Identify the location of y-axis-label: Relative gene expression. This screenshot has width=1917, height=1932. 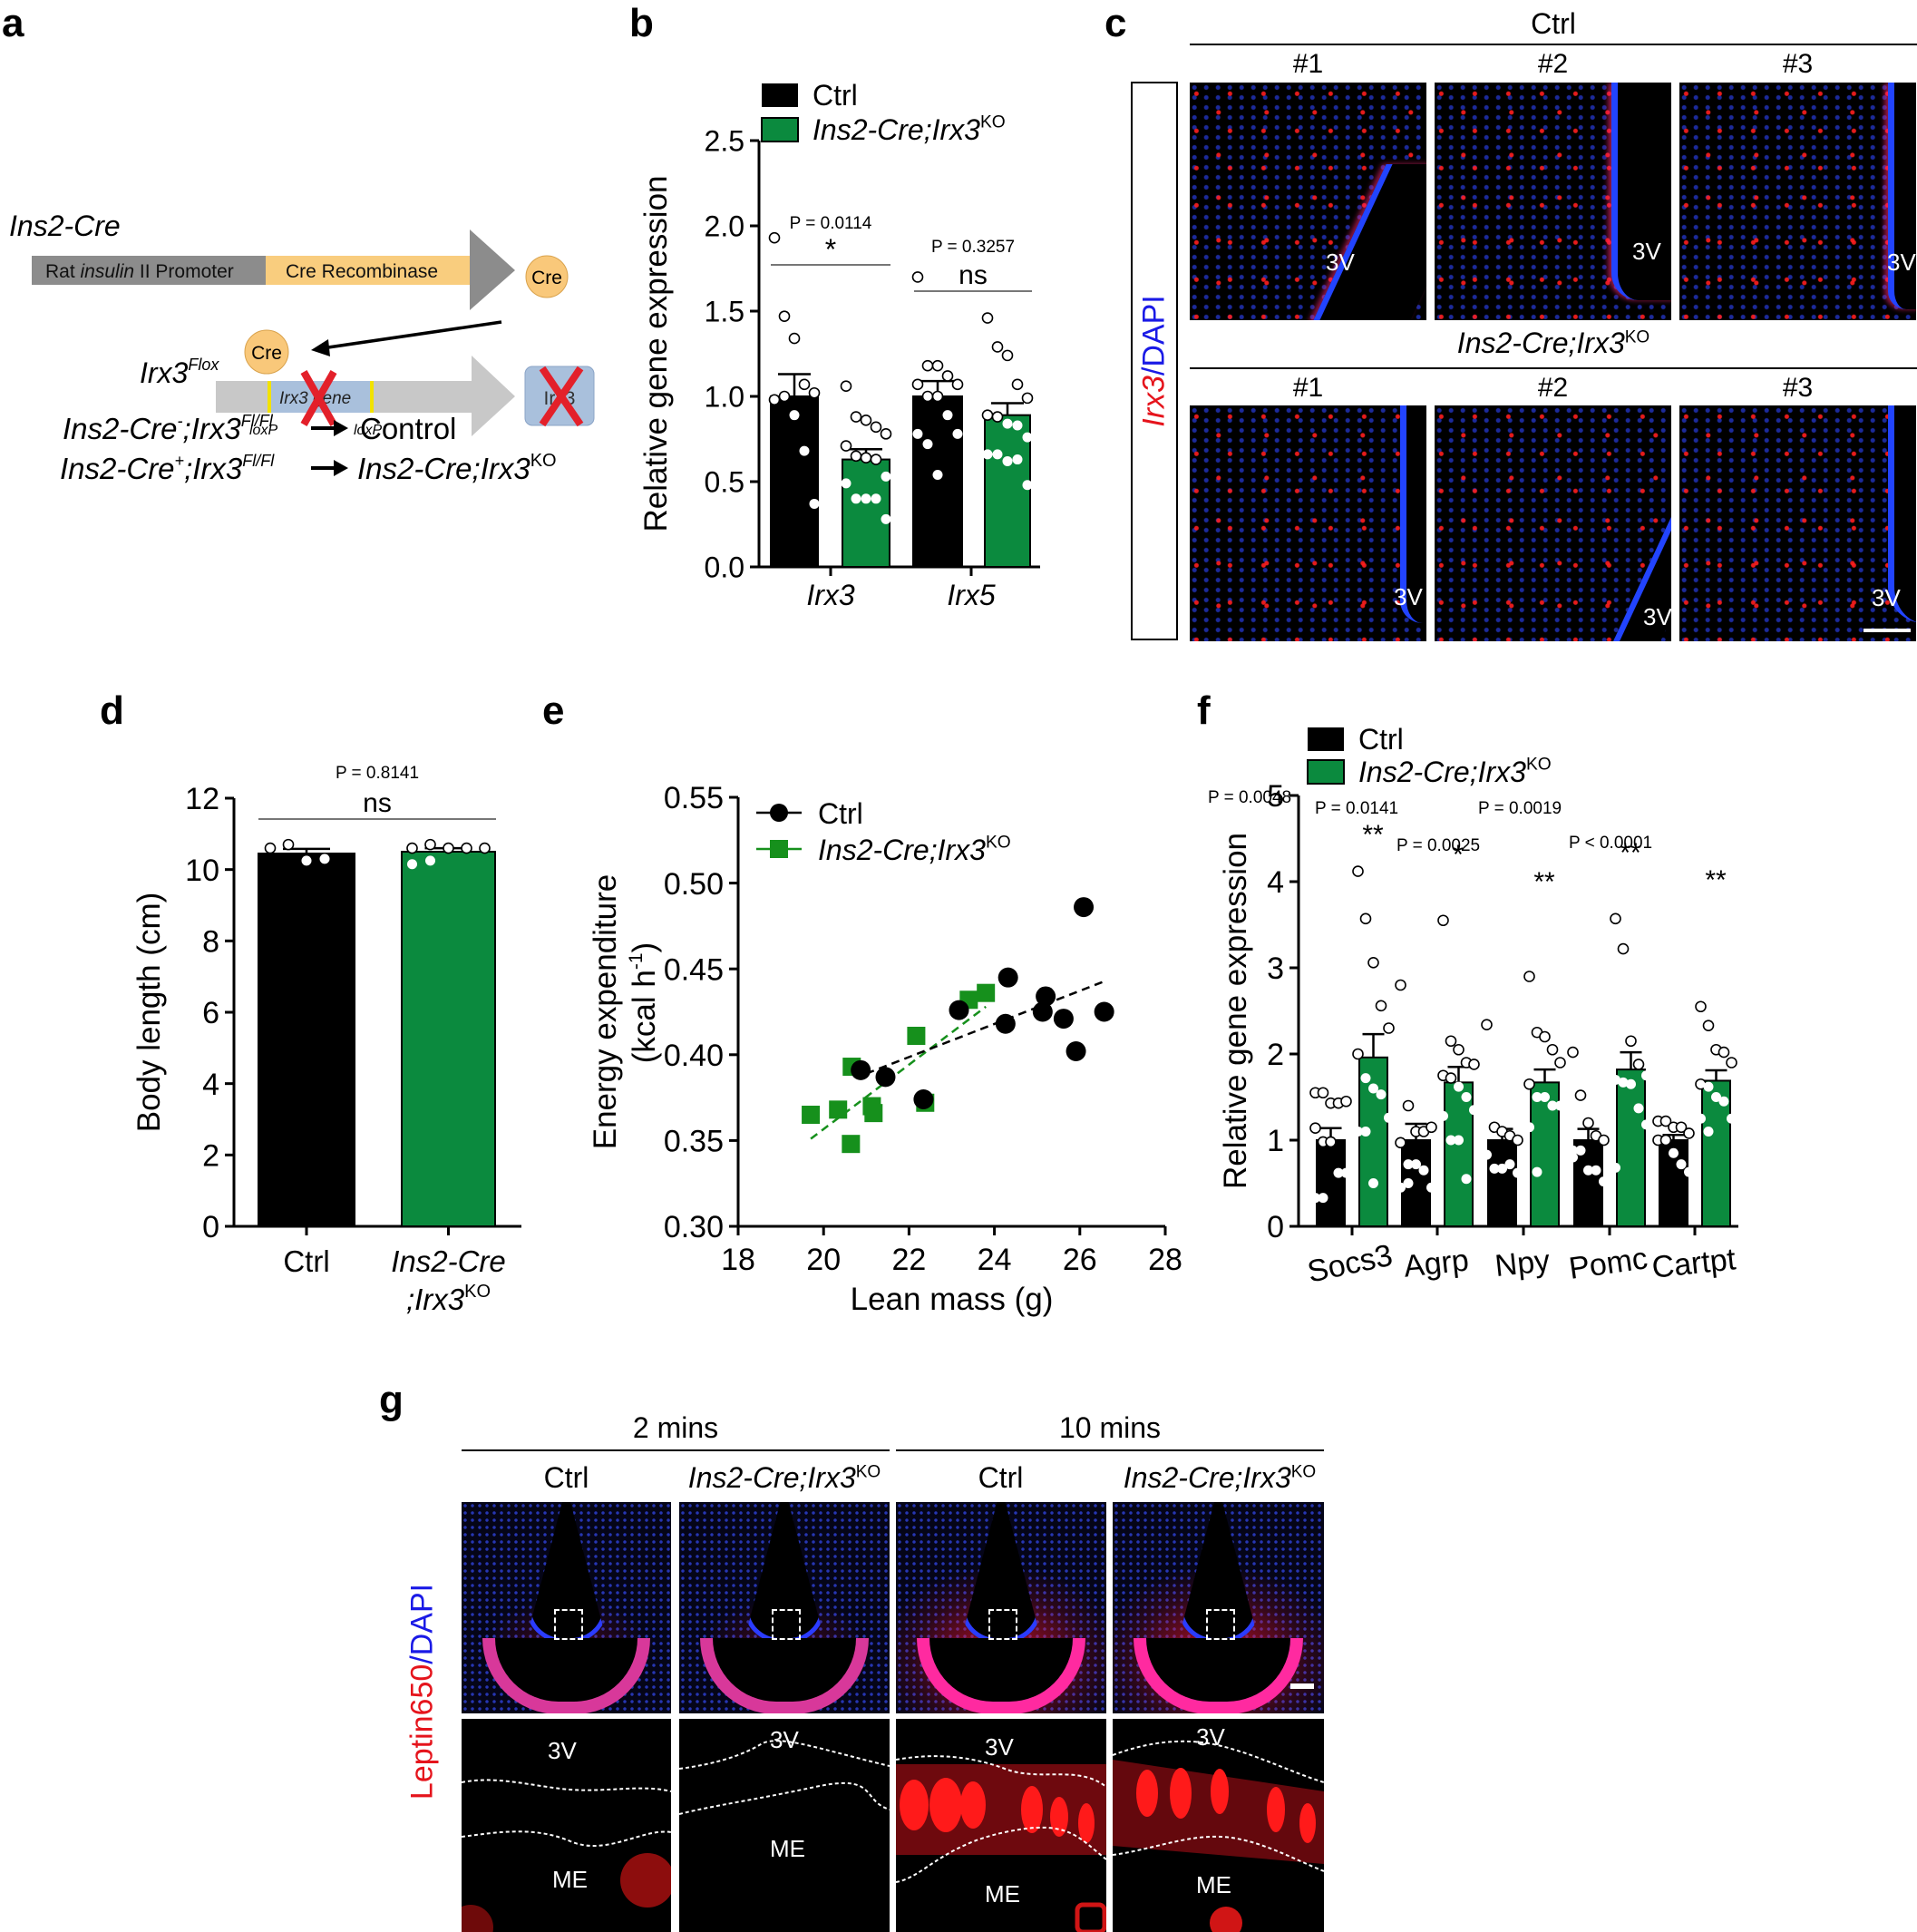
(656, 353).